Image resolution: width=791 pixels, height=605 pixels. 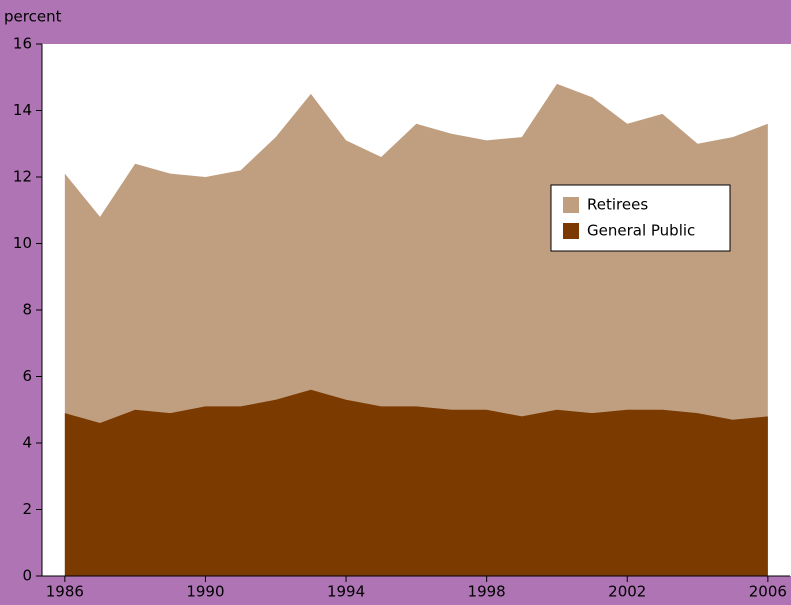 What do you see at coordinates (627, 592) in the screenshot?
I see `x-tick-label: 2002` at bounding box center [627, 592].